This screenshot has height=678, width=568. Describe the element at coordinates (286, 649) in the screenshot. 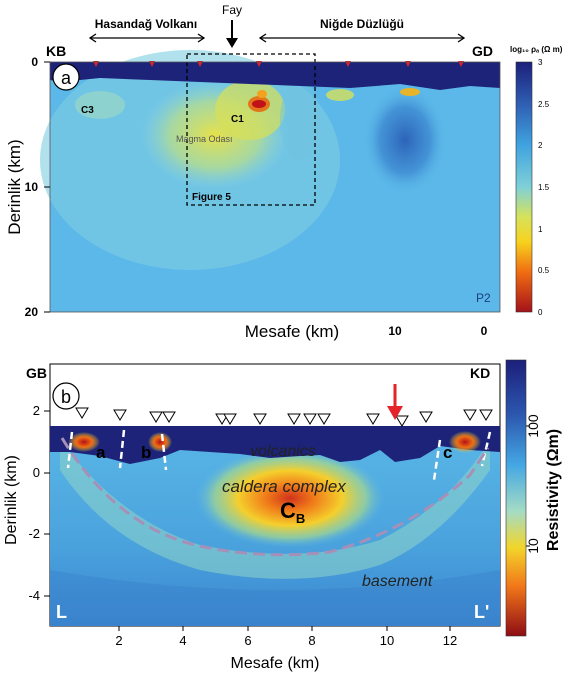

I see `x-axis-b: 2 4 6 8 10 12 Mesafe (km)` at that location.